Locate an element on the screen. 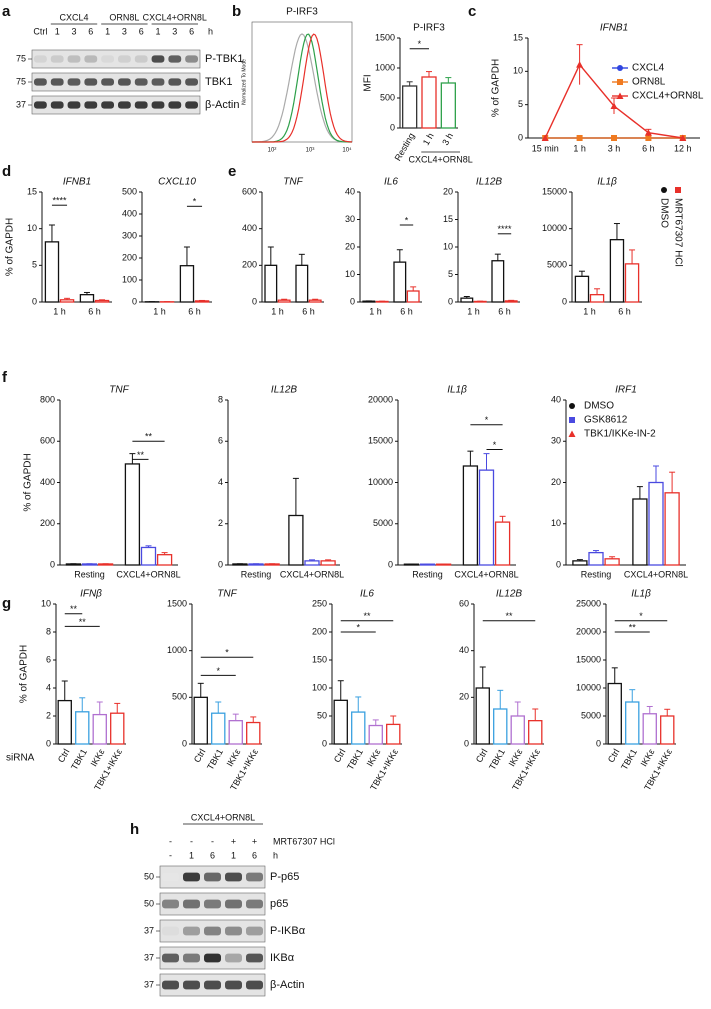 This screenshot has height=1009, width=711. y-tick-label: 600 is located at coordinates (249, 191).